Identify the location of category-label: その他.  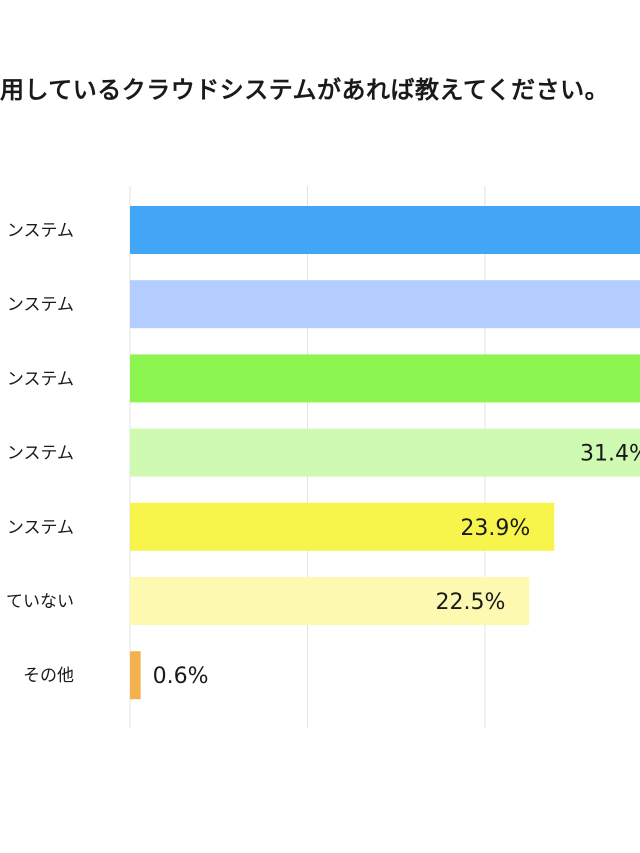
(48, 676).